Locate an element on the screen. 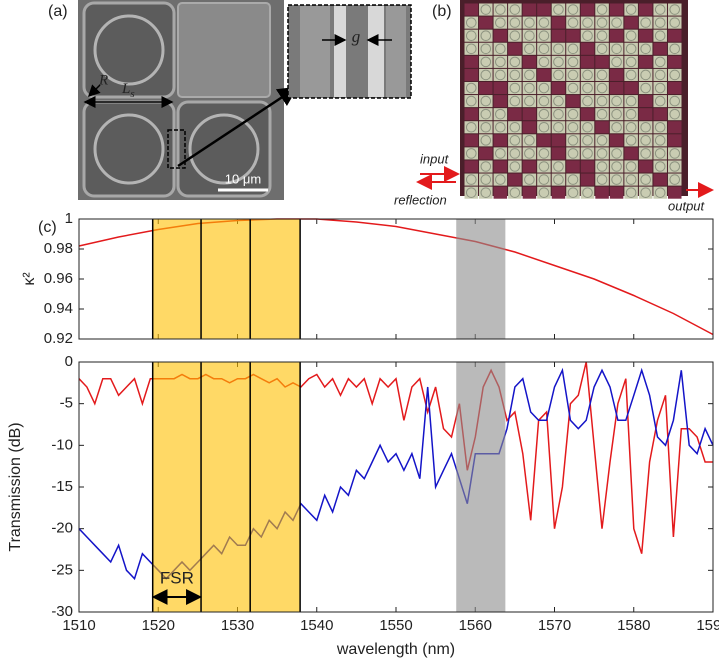 The image size is (719, 667). x-tick-label: 1560 is located at coordinates (475, 625).